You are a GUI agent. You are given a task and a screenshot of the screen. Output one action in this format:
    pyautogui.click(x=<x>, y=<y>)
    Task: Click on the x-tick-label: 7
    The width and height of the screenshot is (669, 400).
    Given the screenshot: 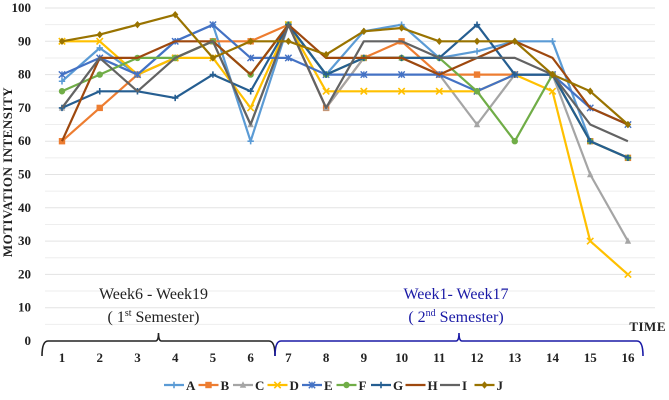 What is the action you would take?
    pyautogui.click(x=288, y=357)
    